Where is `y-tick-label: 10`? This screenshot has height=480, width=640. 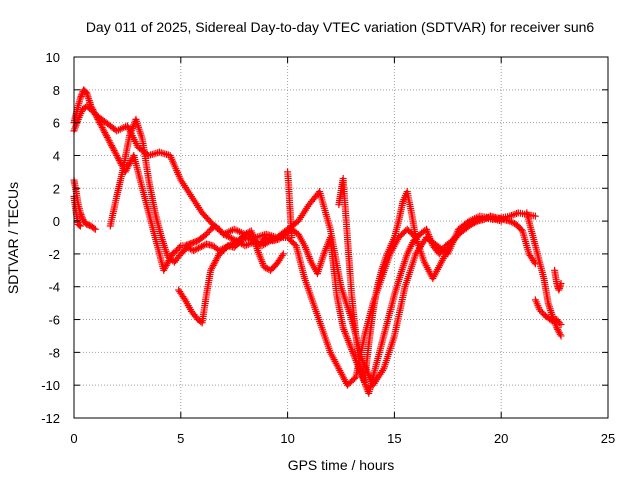
y-tick-label: 10 is located at coordinates (53, 57).